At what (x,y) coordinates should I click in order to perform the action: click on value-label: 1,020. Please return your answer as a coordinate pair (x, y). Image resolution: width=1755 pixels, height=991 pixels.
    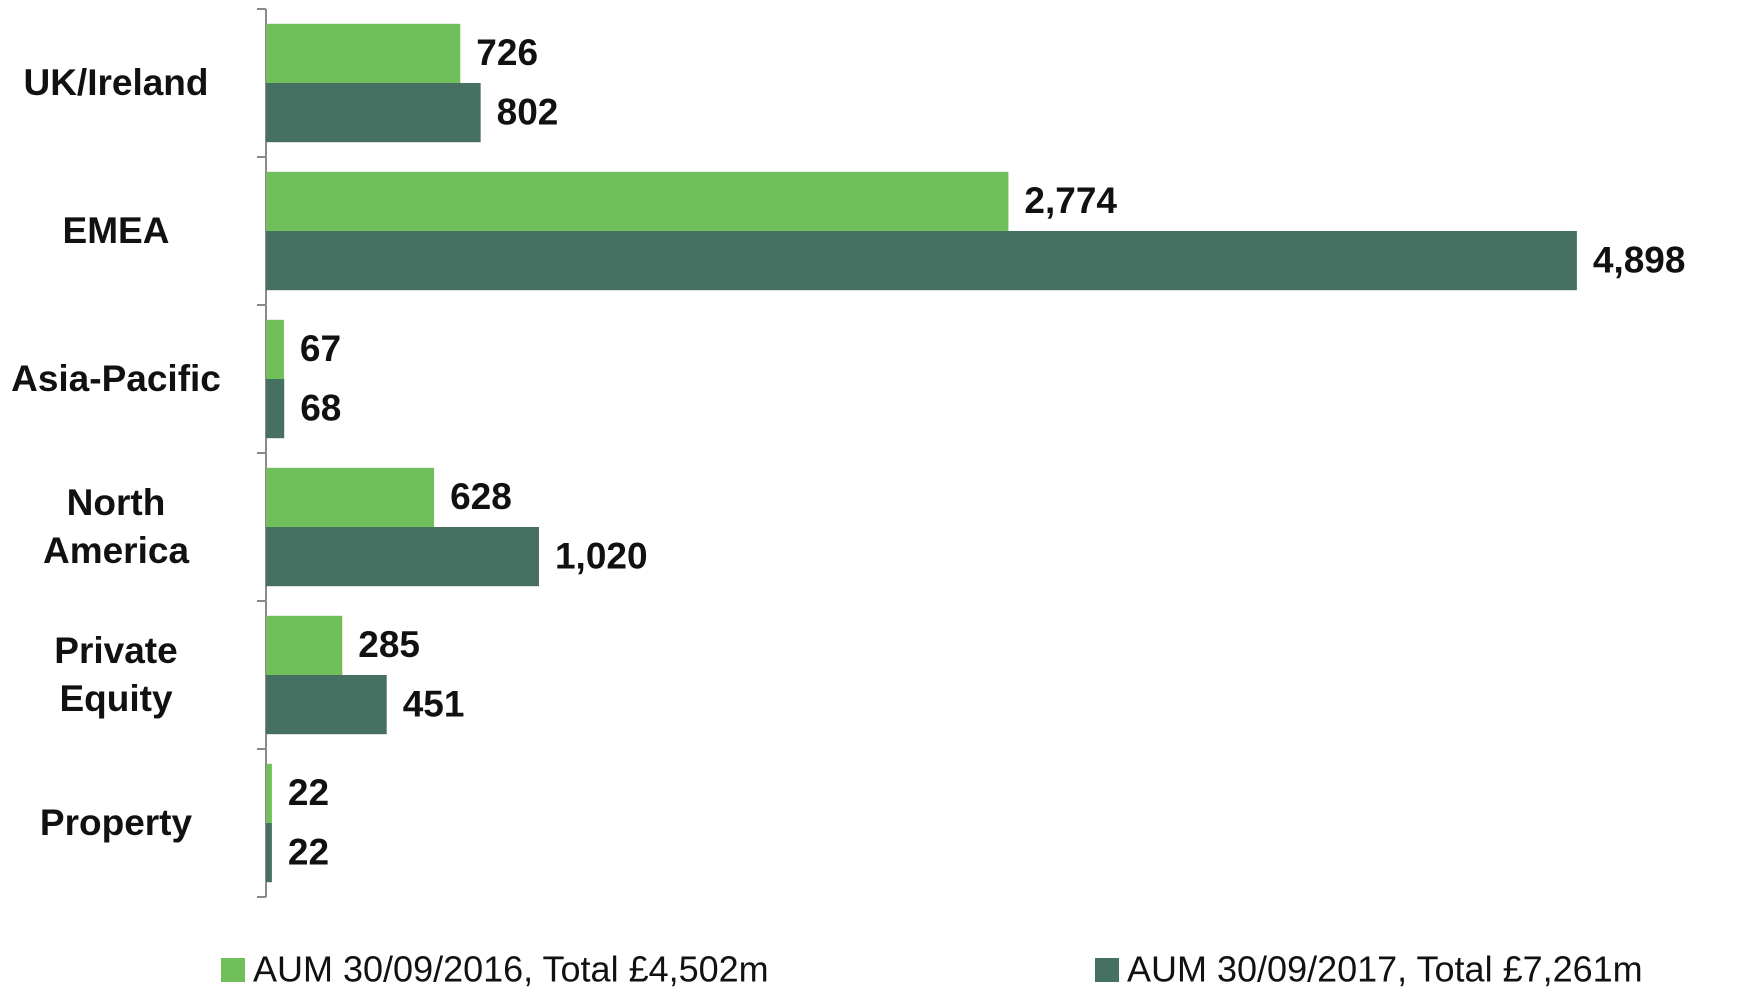
    Looking at the image, I should click on (601, 555).